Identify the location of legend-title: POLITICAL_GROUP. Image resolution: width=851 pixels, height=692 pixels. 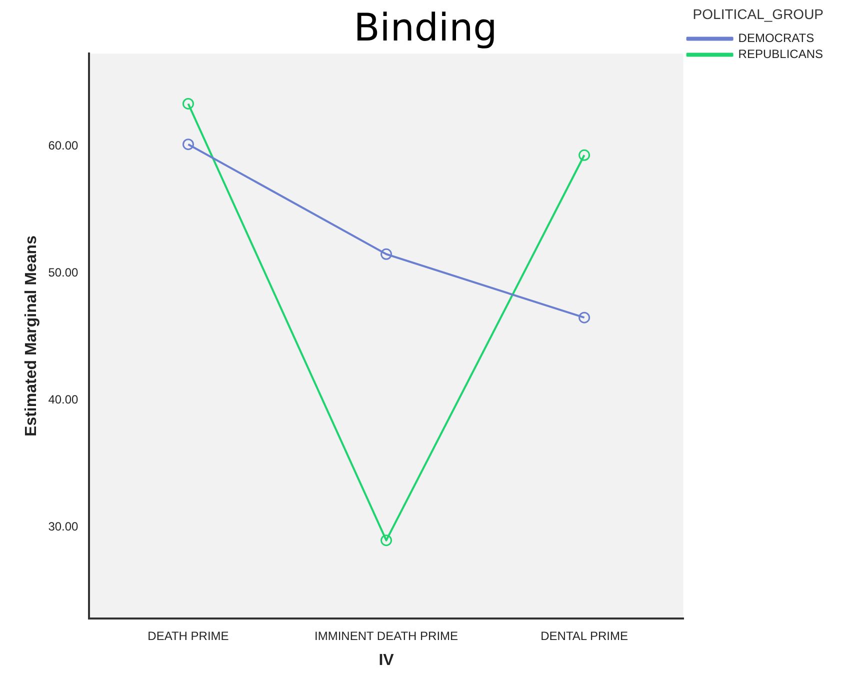
(758, 14).